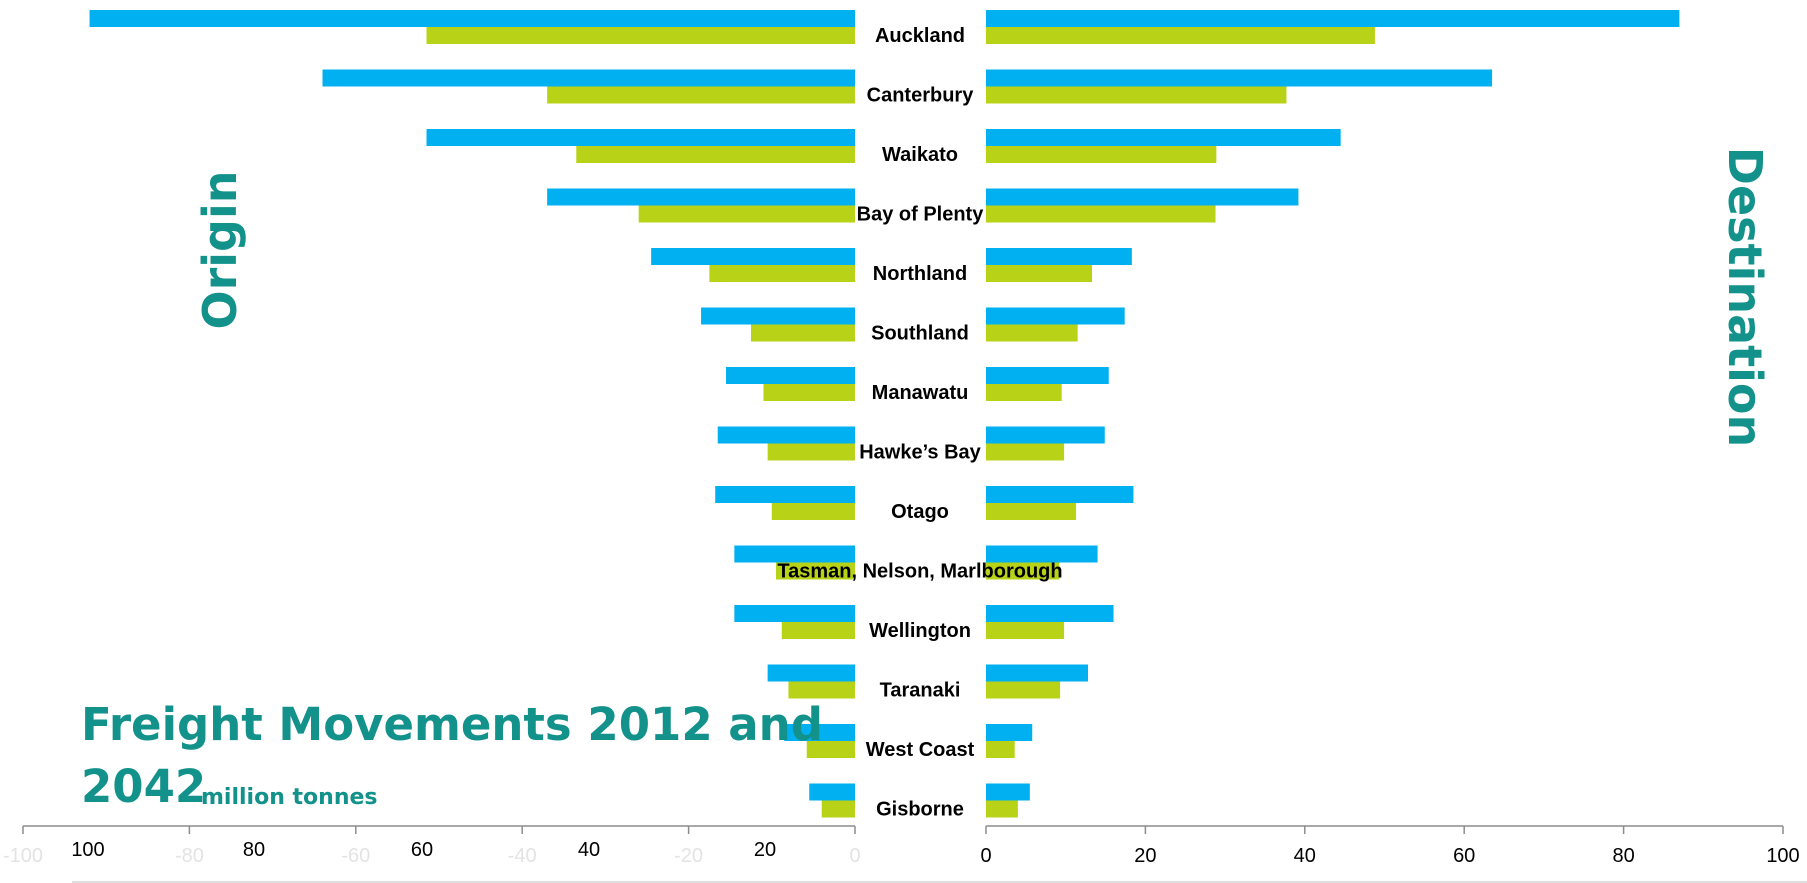 This screenshot has width=1807, height=883. I want to click on origin-bar-2042-tasman-nelson-marlborough, so click(794, 554).